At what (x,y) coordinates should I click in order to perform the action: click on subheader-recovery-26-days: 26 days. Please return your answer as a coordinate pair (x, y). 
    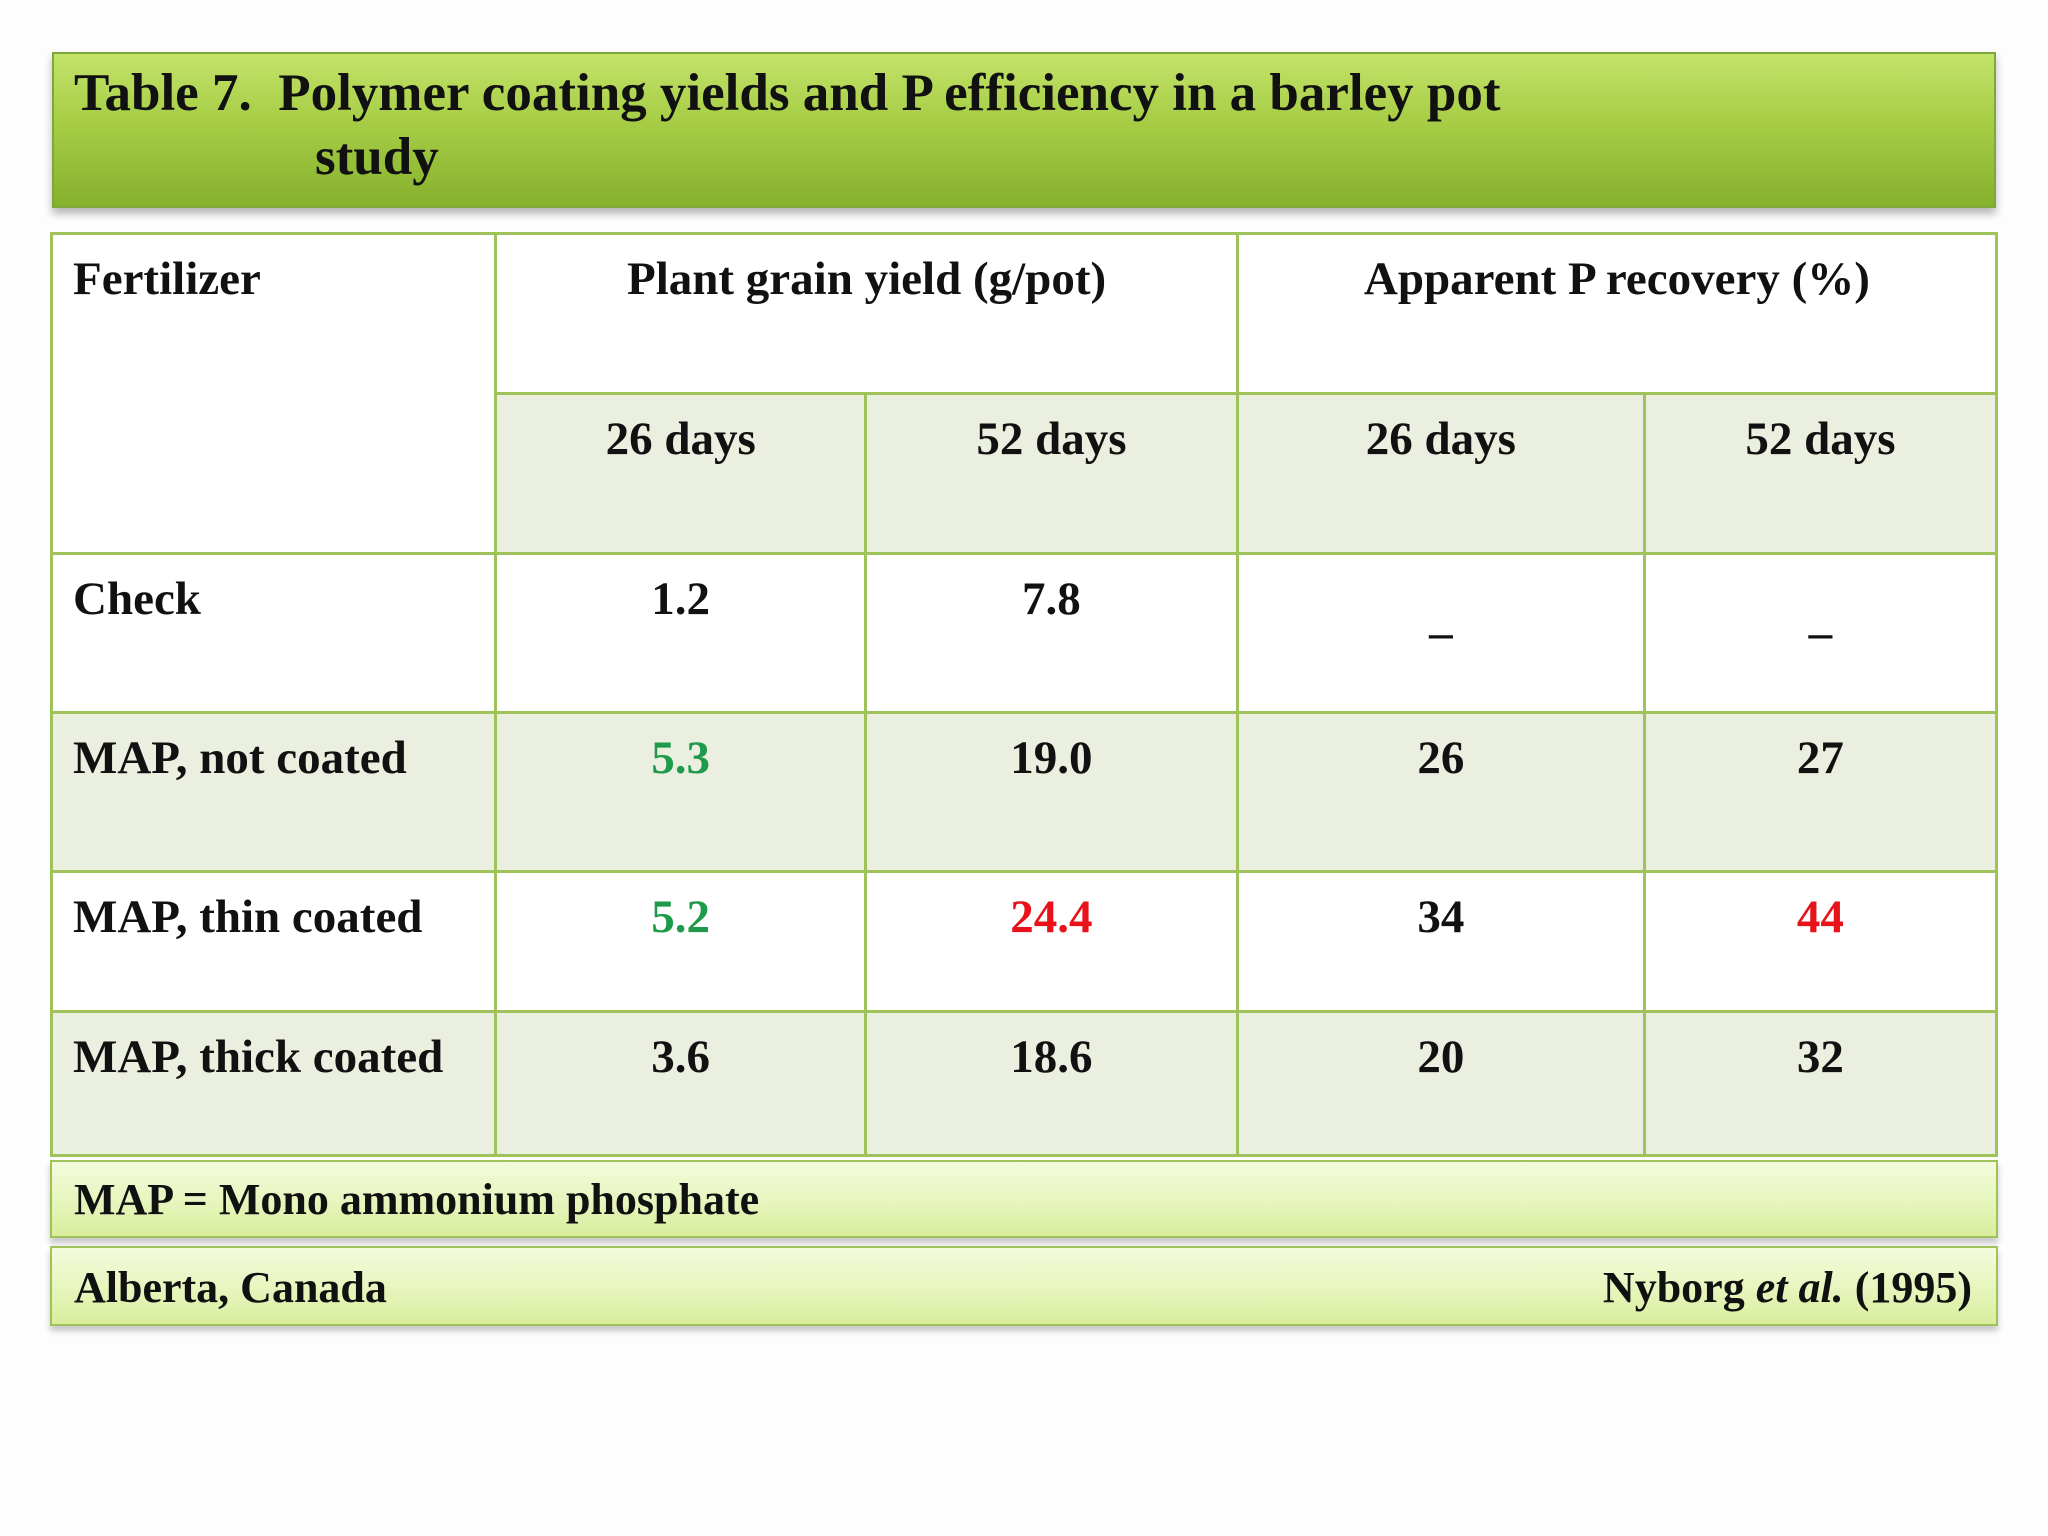
    Looking at the image, I should click on (1440, 473).